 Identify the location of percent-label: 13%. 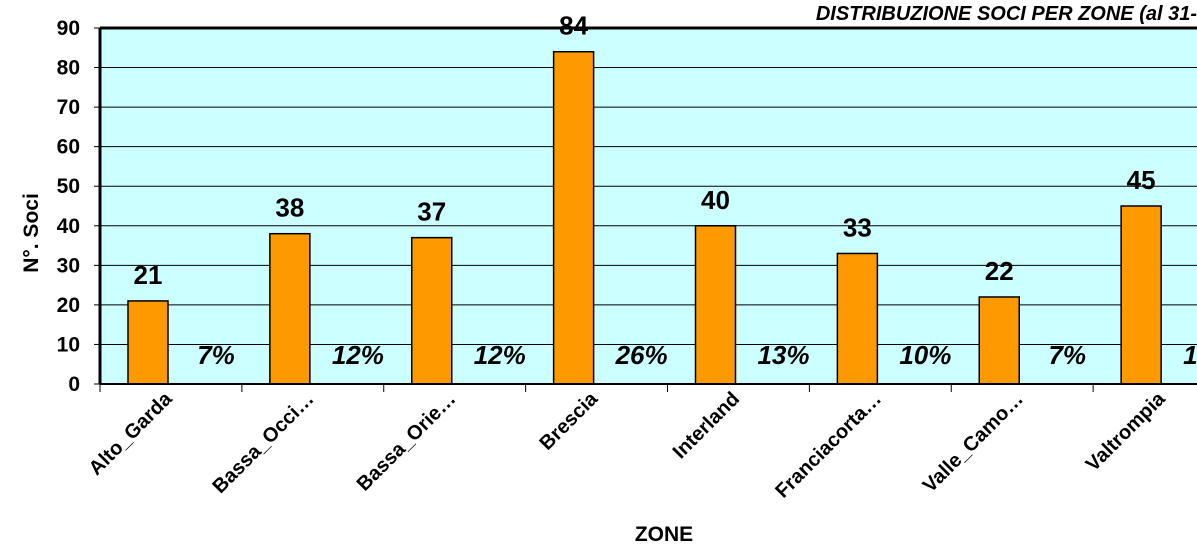
(783, 355).